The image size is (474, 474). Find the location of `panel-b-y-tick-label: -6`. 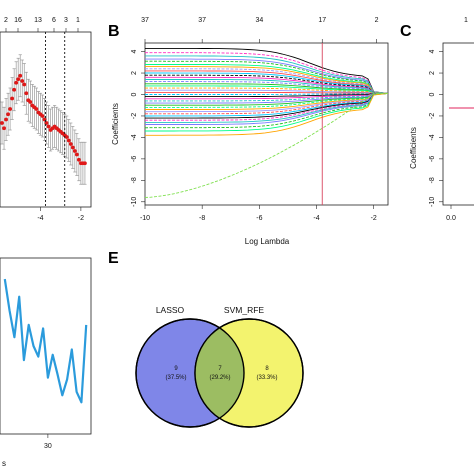

panel-b-y-tick-label: -6 is located at coordinates (134, 159).